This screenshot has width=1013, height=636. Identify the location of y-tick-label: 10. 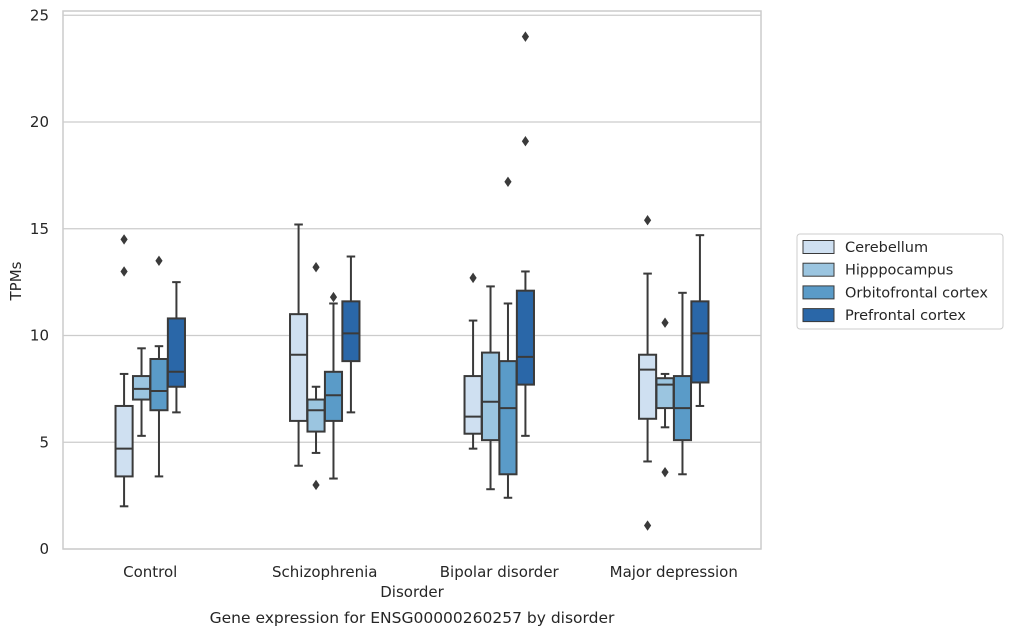
(39, 336).